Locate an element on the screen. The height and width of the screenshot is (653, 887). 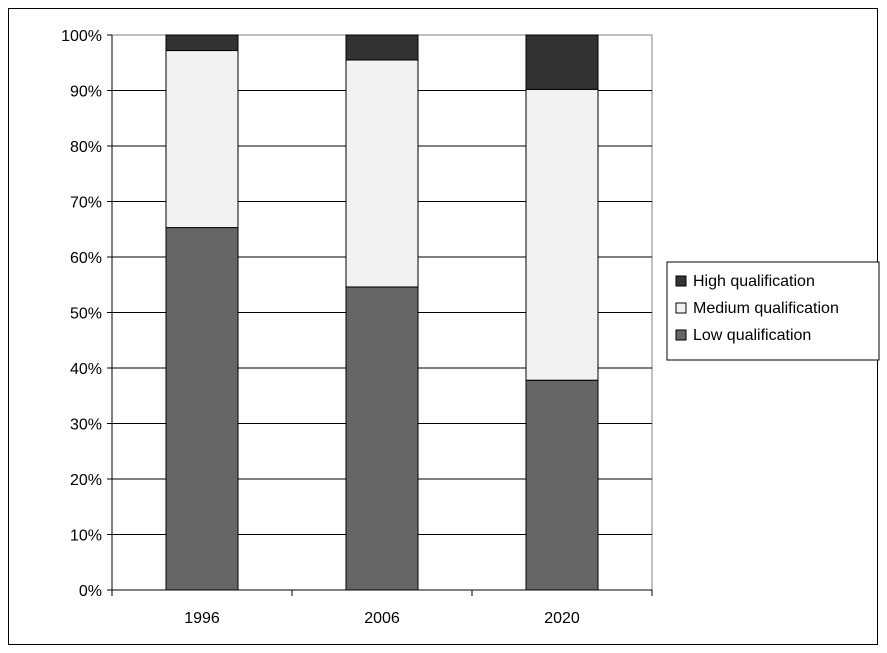
y-tick-label: 80% is located at coordinates (86, 147).